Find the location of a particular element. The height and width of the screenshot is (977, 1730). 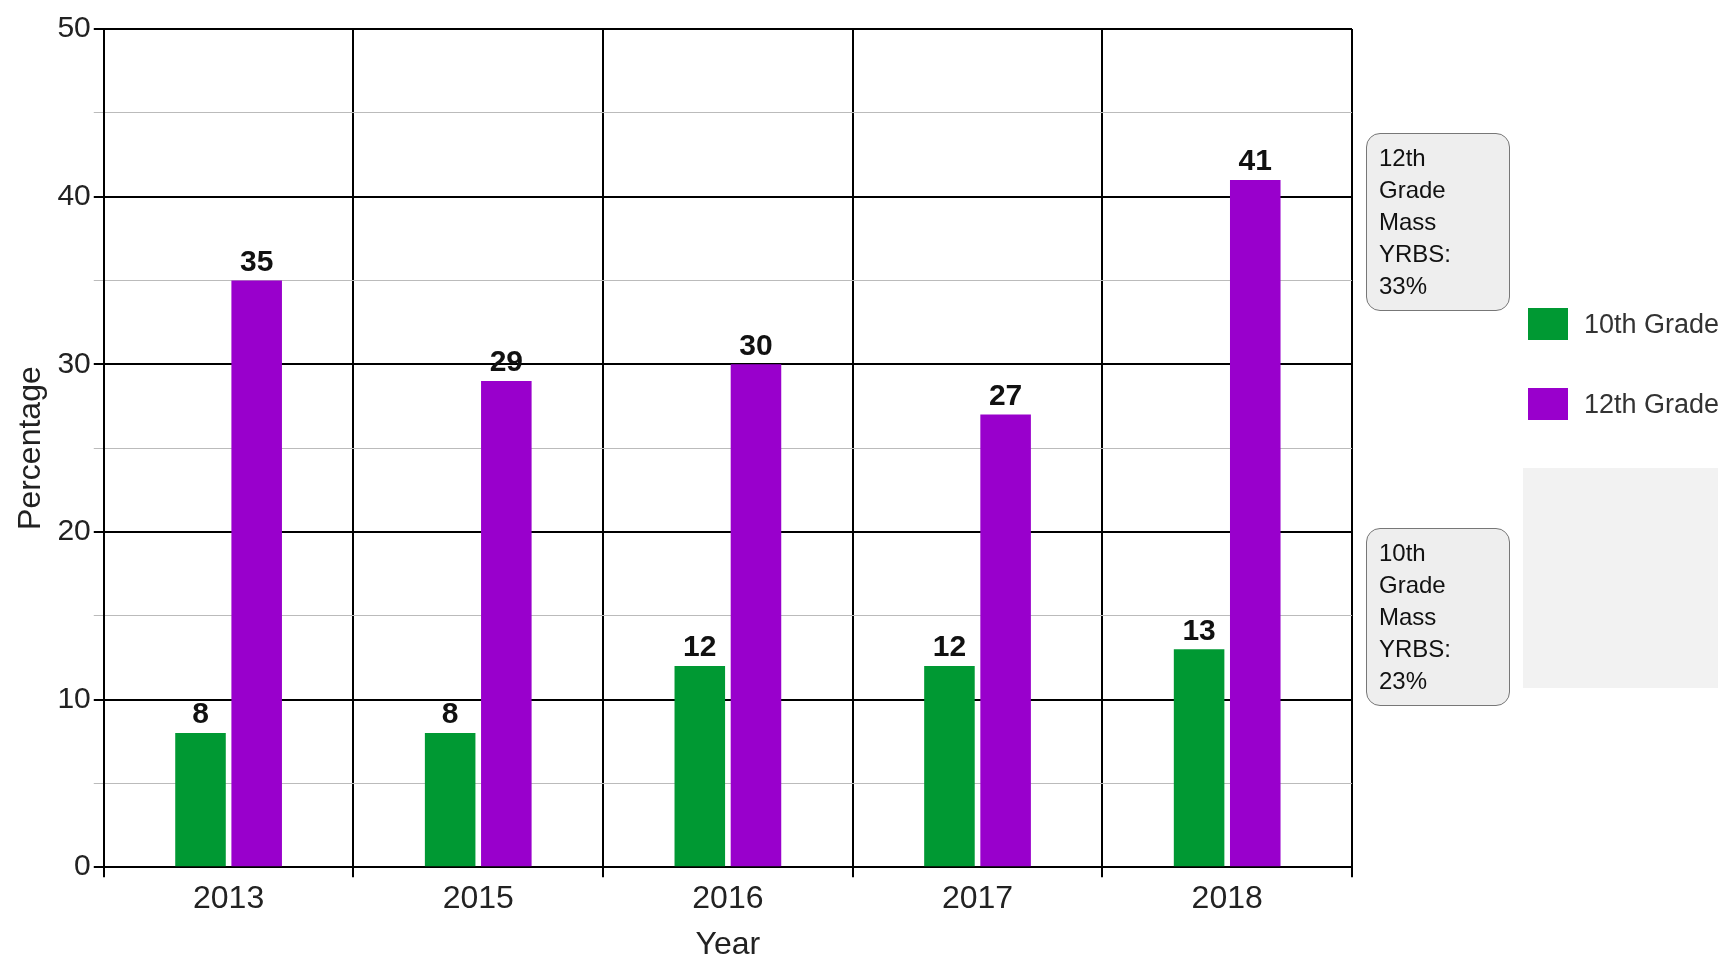

x-tick-label: 2016 is located at coordinates (728, 897).